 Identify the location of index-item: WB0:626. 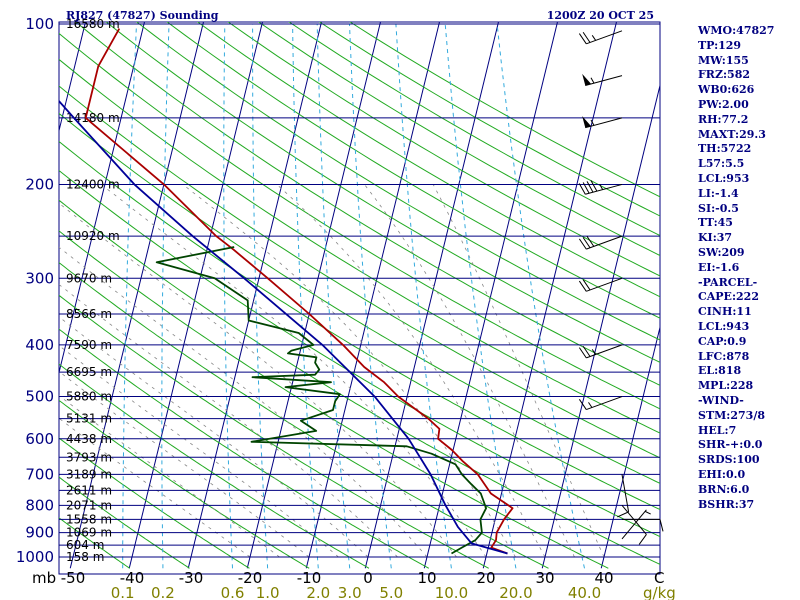
(726, 90).